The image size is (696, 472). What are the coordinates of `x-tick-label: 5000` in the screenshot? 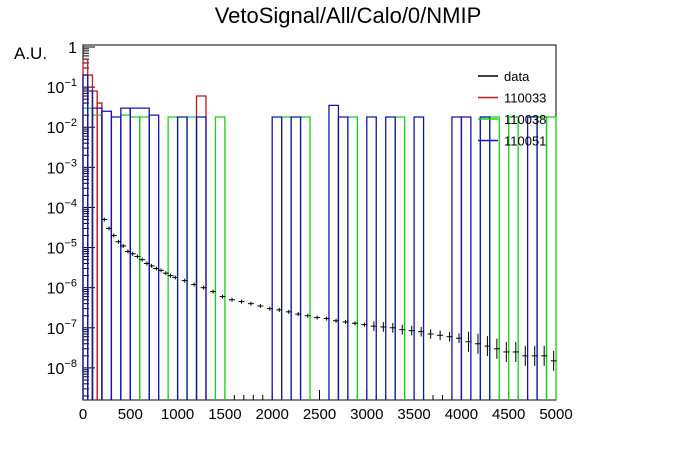 It's located at (555, 414).